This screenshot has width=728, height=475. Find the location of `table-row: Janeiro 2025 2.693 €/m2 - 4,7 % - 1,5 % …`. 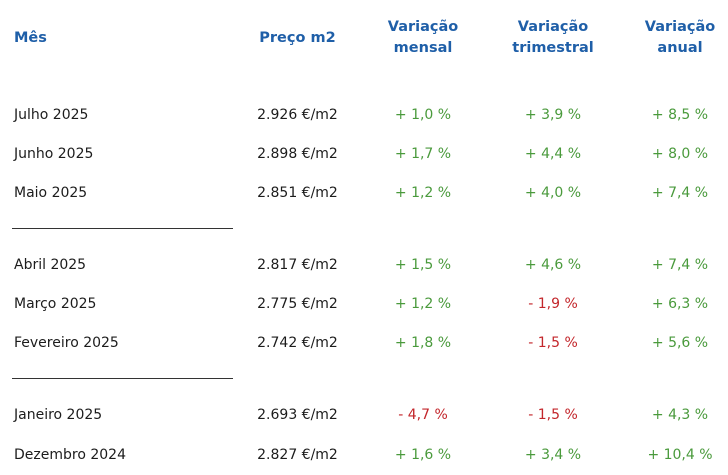

table-row: Janeiro 2025 2.693 €/m2 - 4,7 % - 1,5 % … is located at coordinates (364, 415).